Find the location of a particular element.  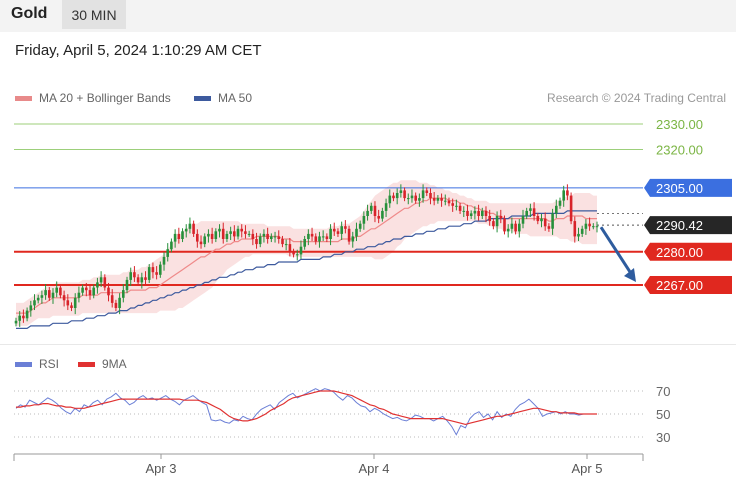

ma50-swatch is located at coordinates (202, 98).